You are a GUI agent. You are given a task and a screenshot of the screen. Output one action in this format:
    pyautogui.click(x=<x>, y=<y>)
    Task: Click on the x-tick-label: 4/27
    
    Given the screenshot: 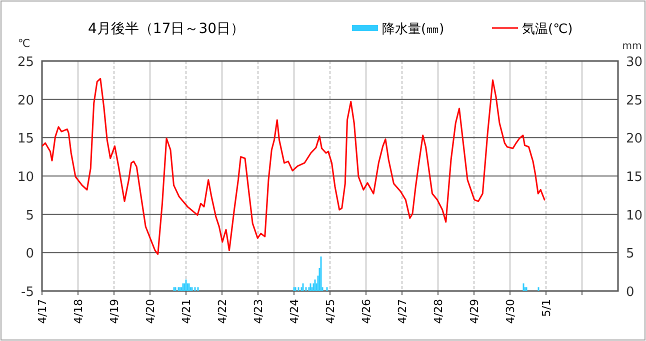 What is the action you would take?
    pyautogui.click(x=402, y=311)
    